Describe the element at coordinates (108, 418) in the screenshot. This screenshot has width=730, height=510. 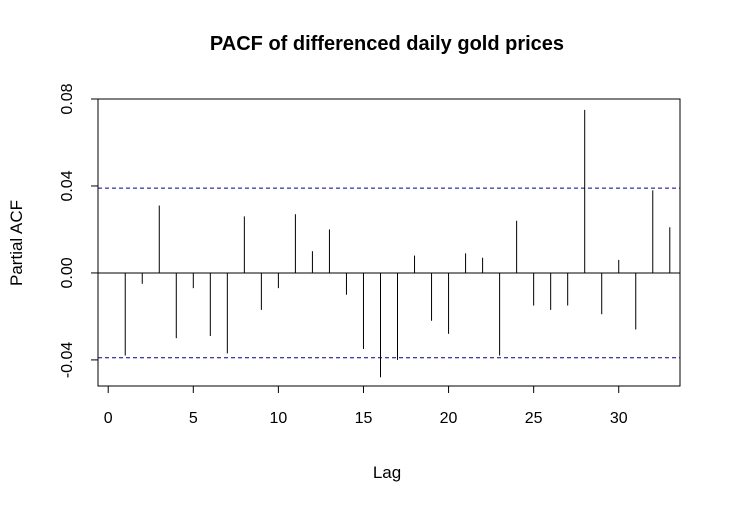
I see `x-tick-label: 0` at that location.